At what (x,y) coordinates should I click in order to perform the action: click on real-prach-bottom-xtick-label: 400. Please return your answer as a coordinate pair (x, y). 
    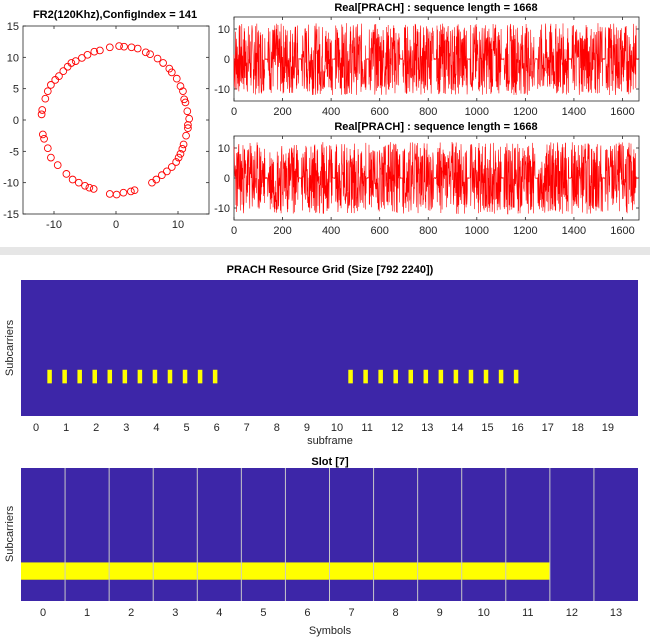
    Looking at the image, I should click on (331, 231).